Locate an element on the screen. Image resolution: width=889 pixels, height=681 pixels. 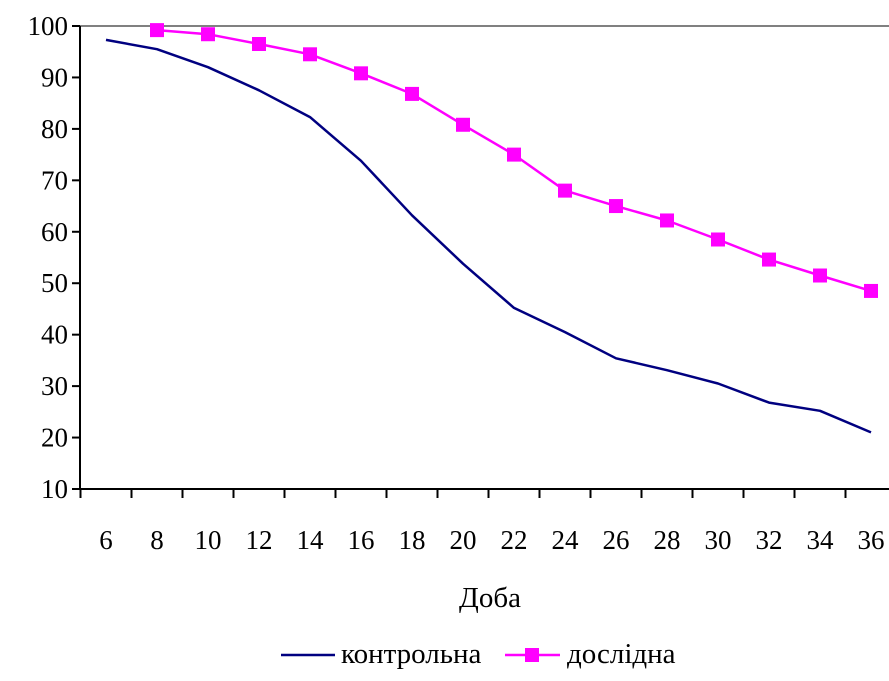
y-tick-label: 70 is located at coordinates (54, 180).